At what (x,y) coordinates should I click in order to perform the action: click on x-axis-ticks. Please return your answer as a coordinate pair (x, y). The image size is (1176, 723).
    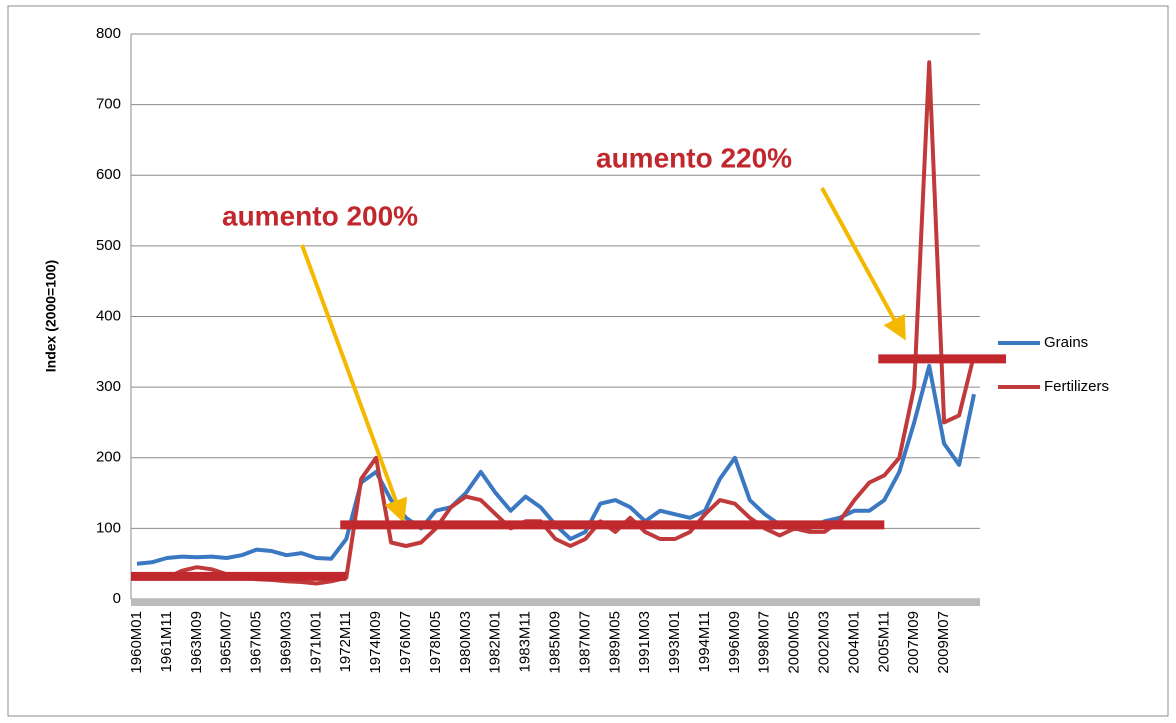
    Looking at the image, I should click on (555, 602).